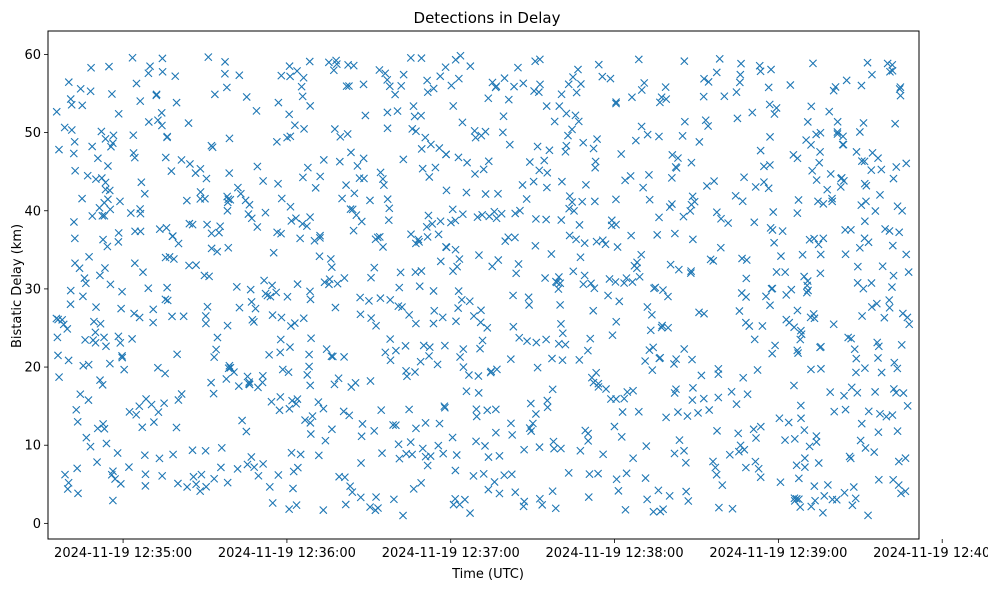 Image resolution: width=988 pixels, height=590 pixels. What do you see at coordinates (32, 211) in the screenshot?
I see `y-tick-label: 40` at bounding box center [32, 211].